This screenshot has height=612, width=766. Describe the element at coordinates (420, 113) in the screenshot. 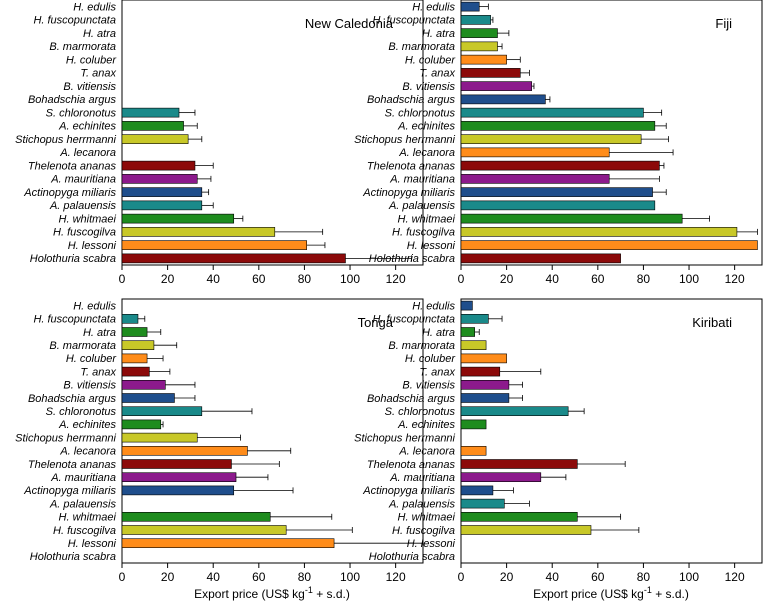

I see `category-label: S. chloronotus` at that location.